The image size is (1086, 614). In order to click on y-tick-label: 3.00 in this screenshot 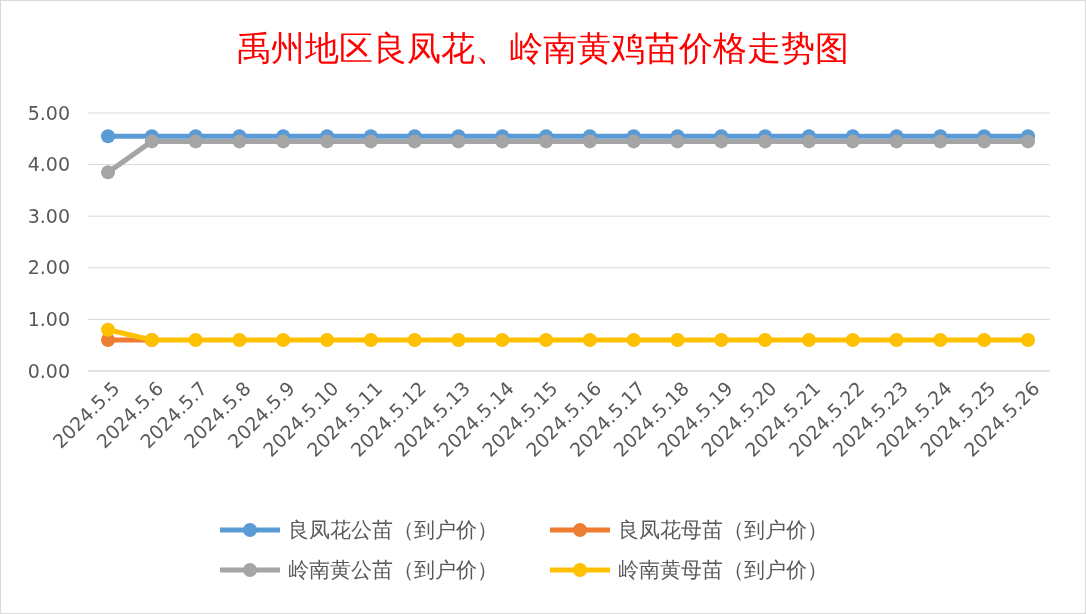, I will do `click(48, 215)`.